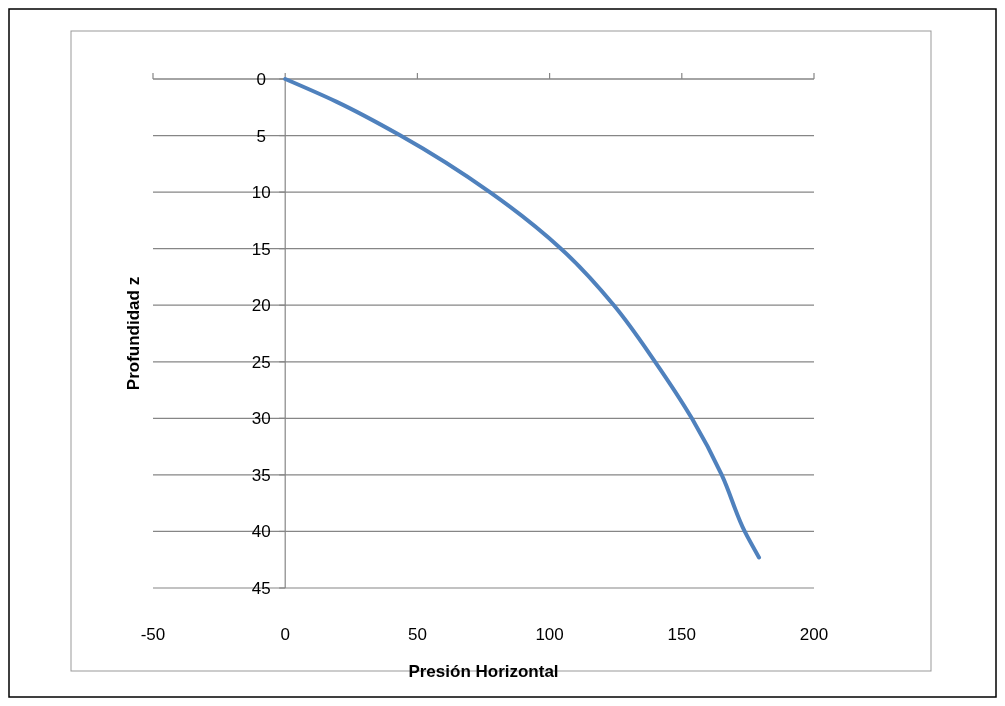 Image resolution: width=1005 pixels, height=706 pixels. What do you see at coordinates (261, 362) in the screenshot?
I see `y-tick-label: 25` at bounding box center [261, 362].